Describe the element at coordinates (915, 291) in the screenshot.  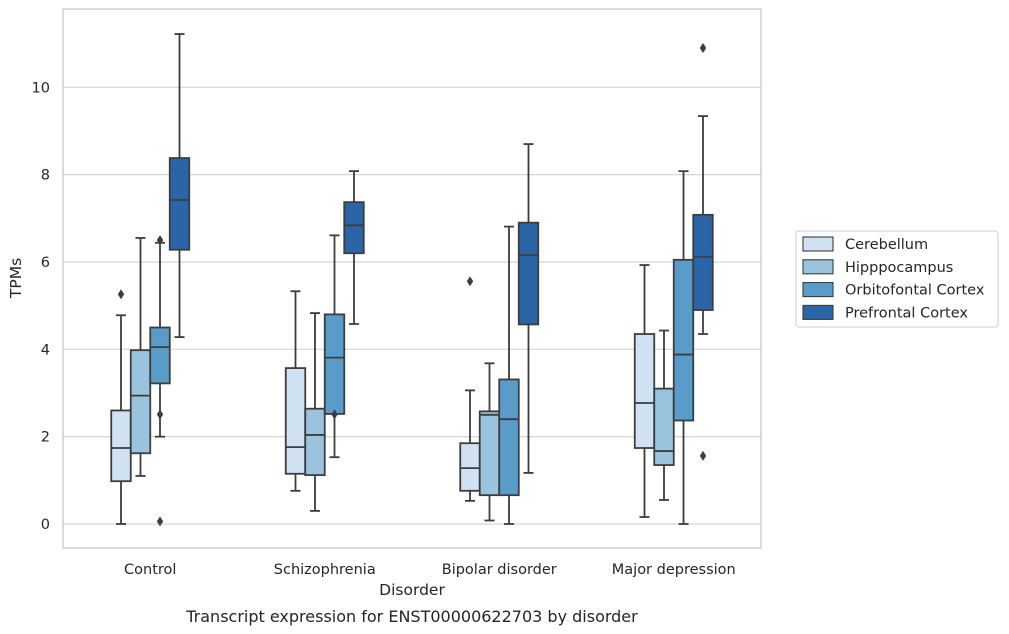
I see `legend-label: Orbitofontal Cortex` at that location.